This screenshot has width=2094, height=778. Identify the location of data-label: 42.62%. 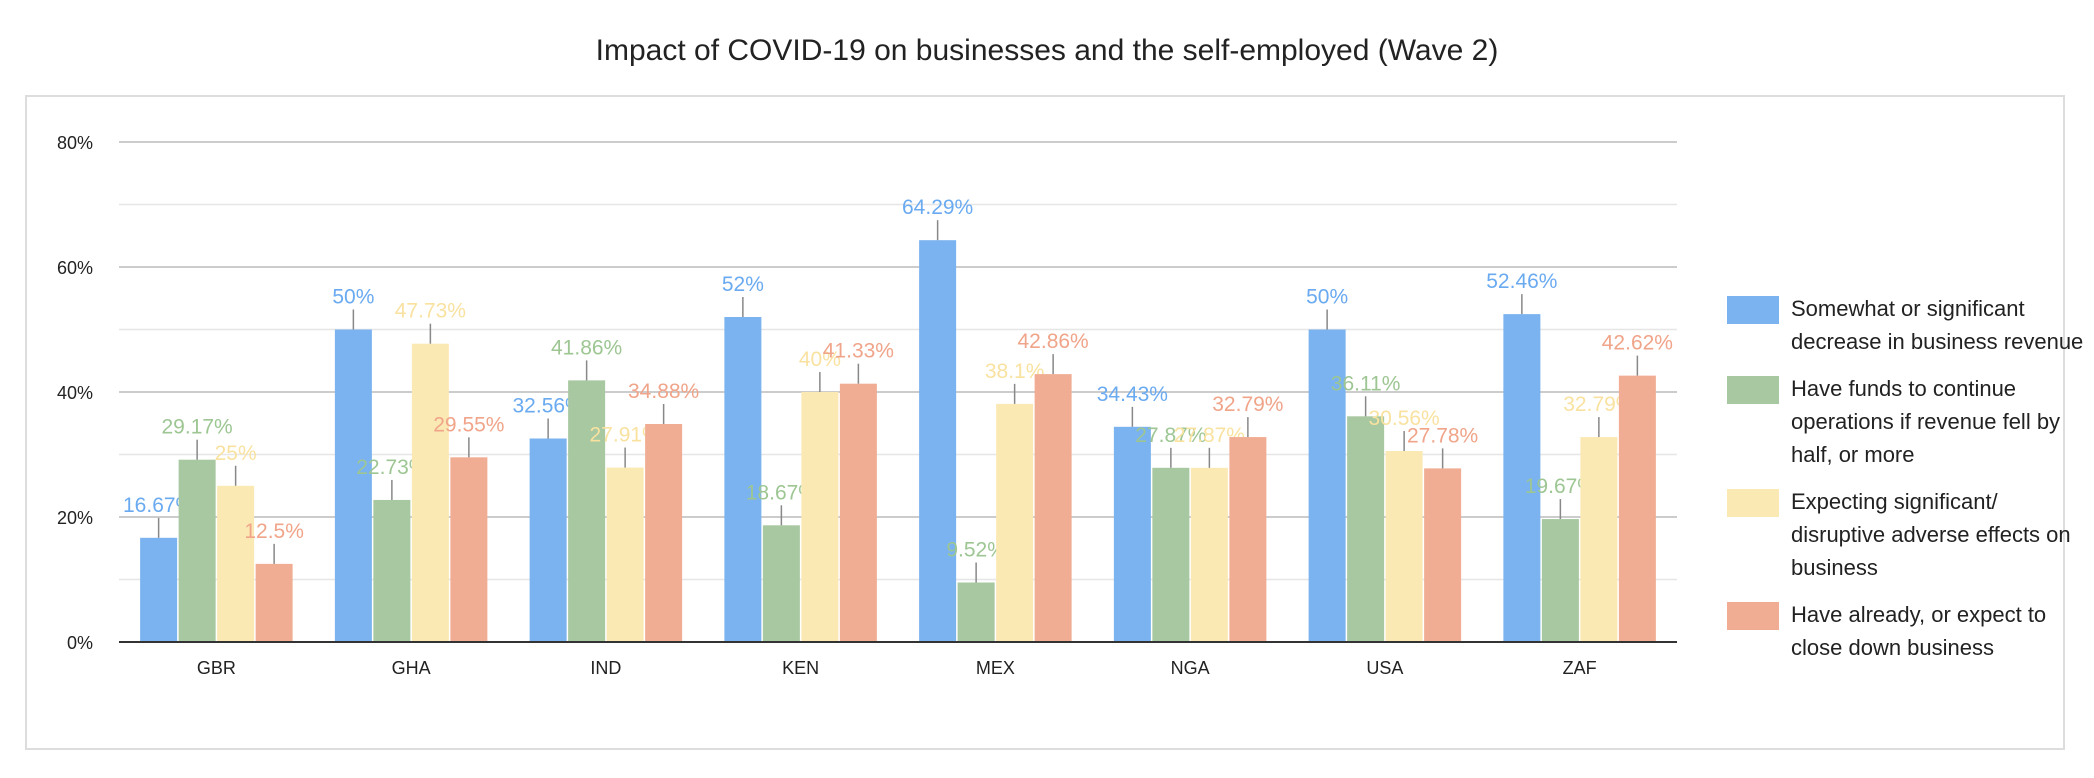
(1637, 343).